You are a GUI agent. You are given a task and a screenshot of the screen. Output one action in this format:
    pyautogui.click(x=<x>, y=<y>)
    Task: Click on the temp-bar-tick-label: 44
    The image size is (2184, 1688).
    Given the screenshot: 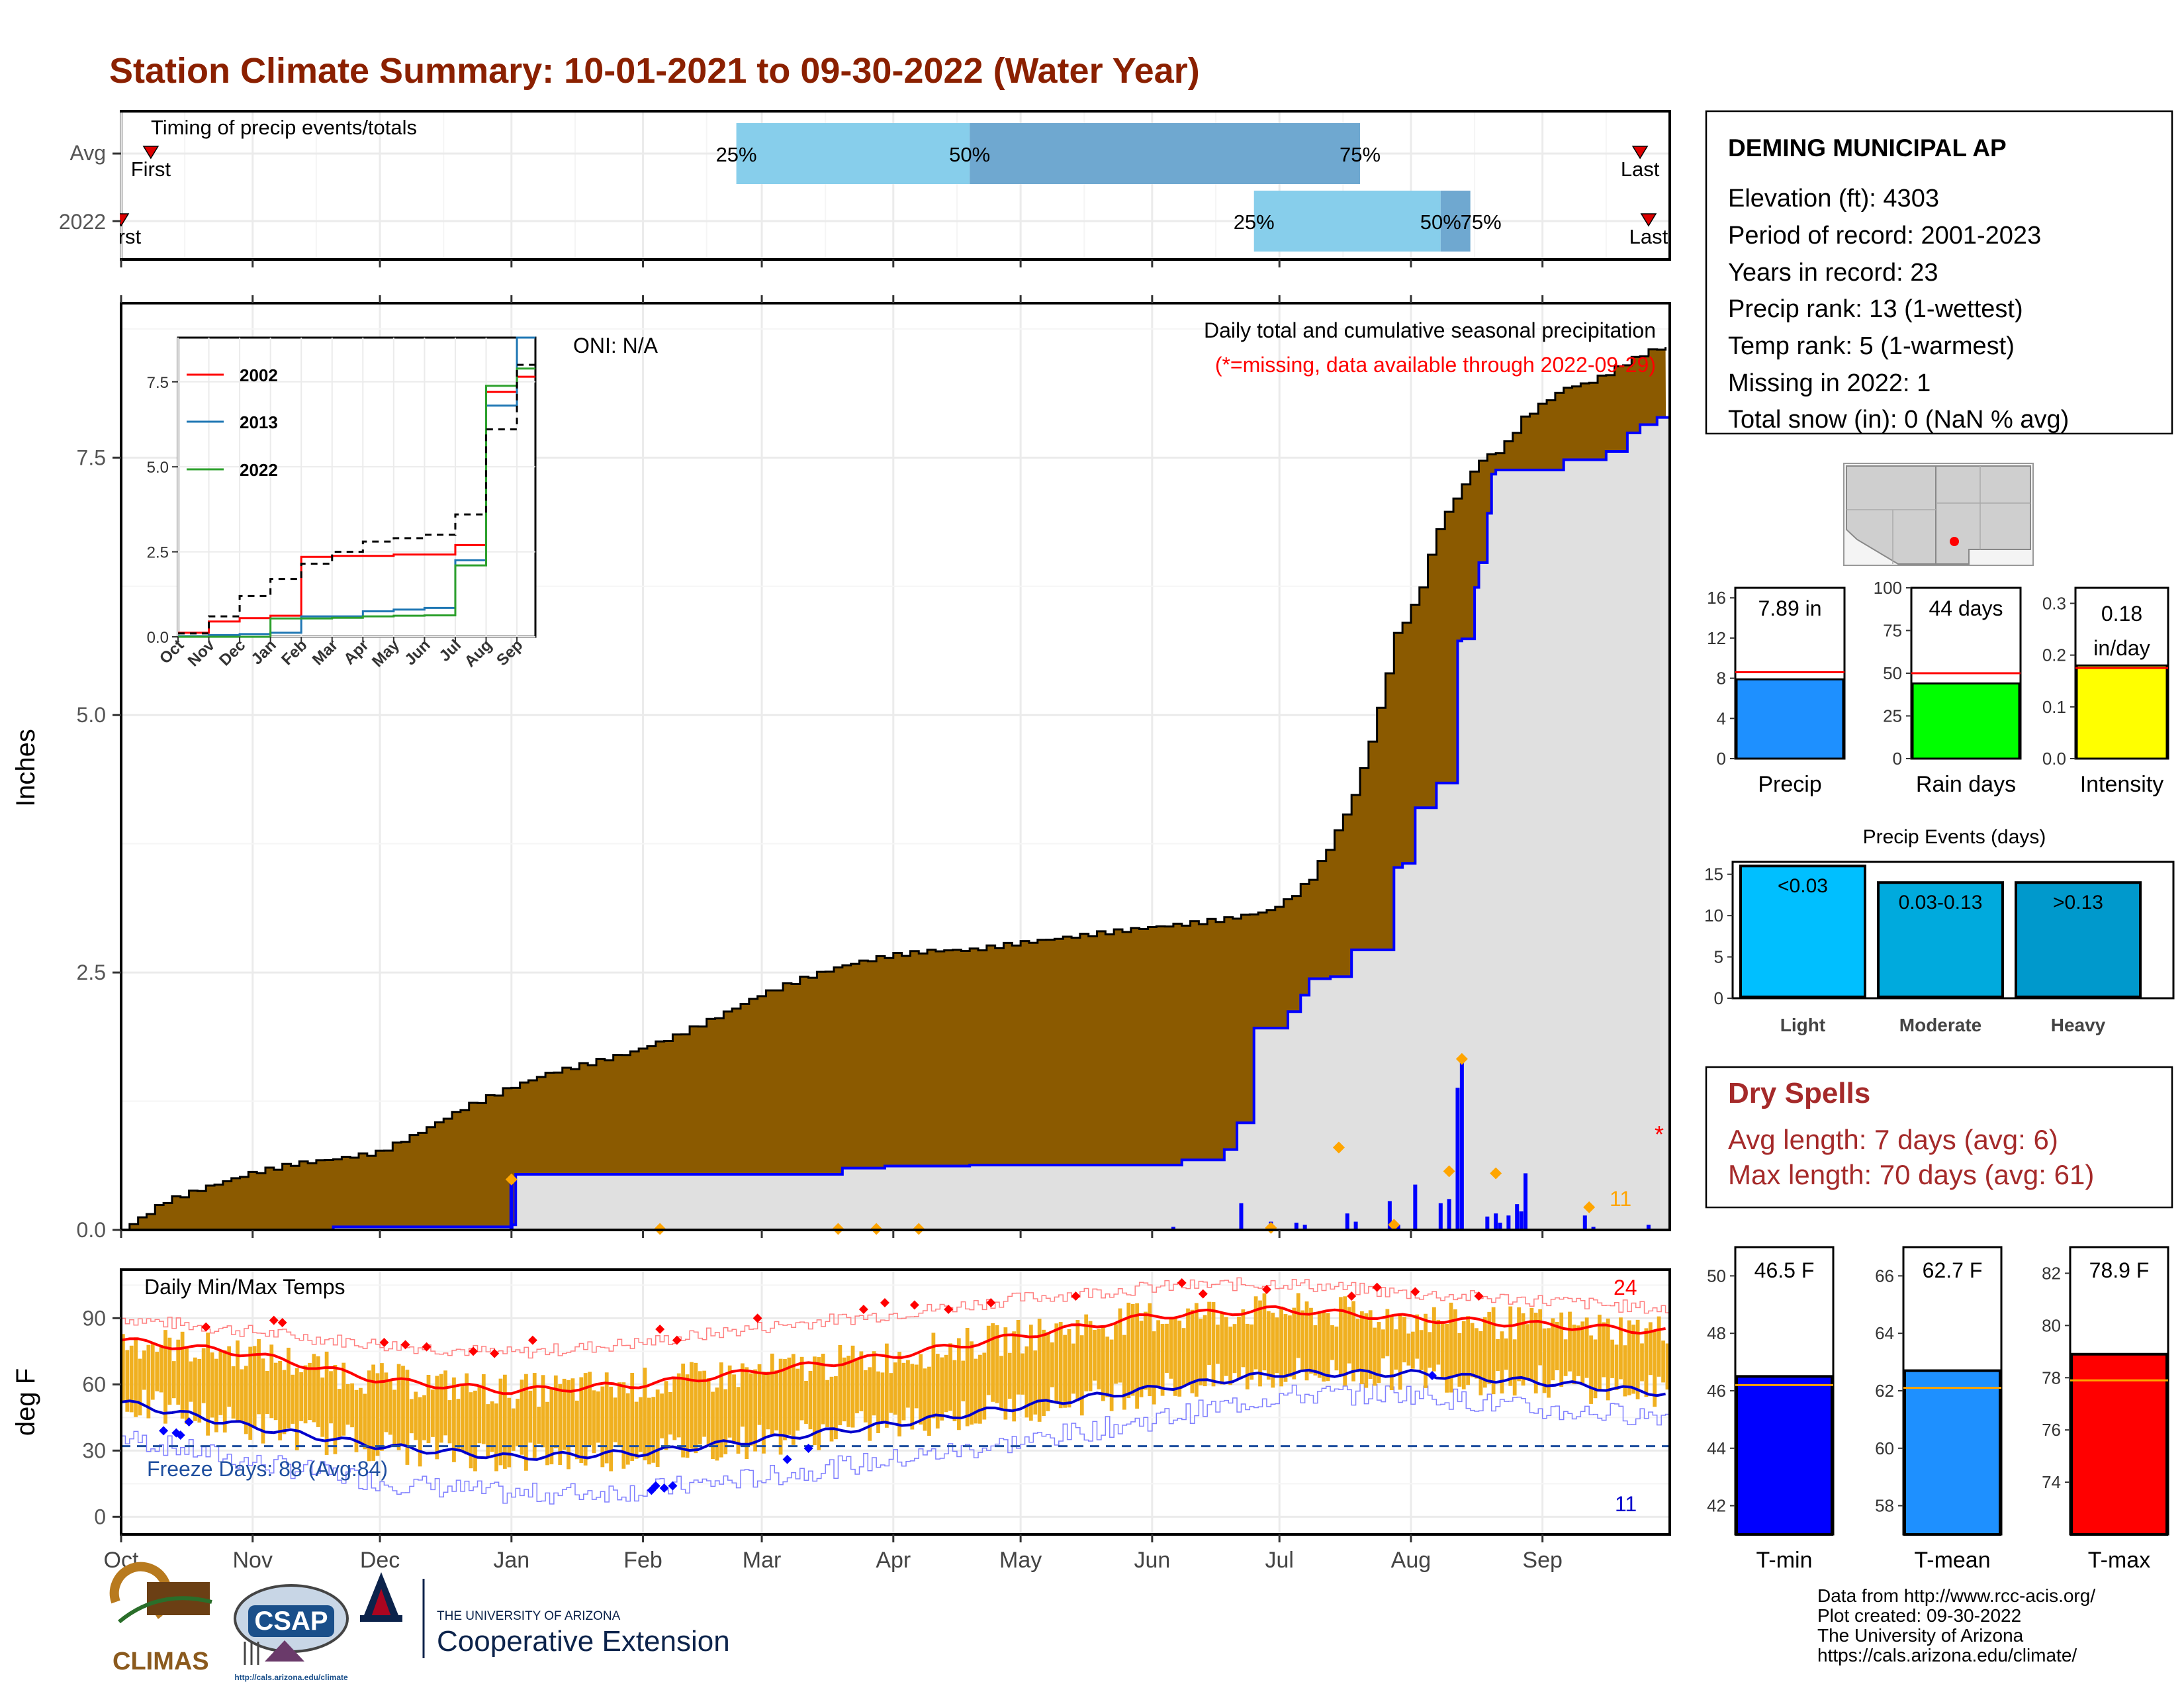 What is the action you would take?
    pyautogui.click(x=1716, y=1448)
    